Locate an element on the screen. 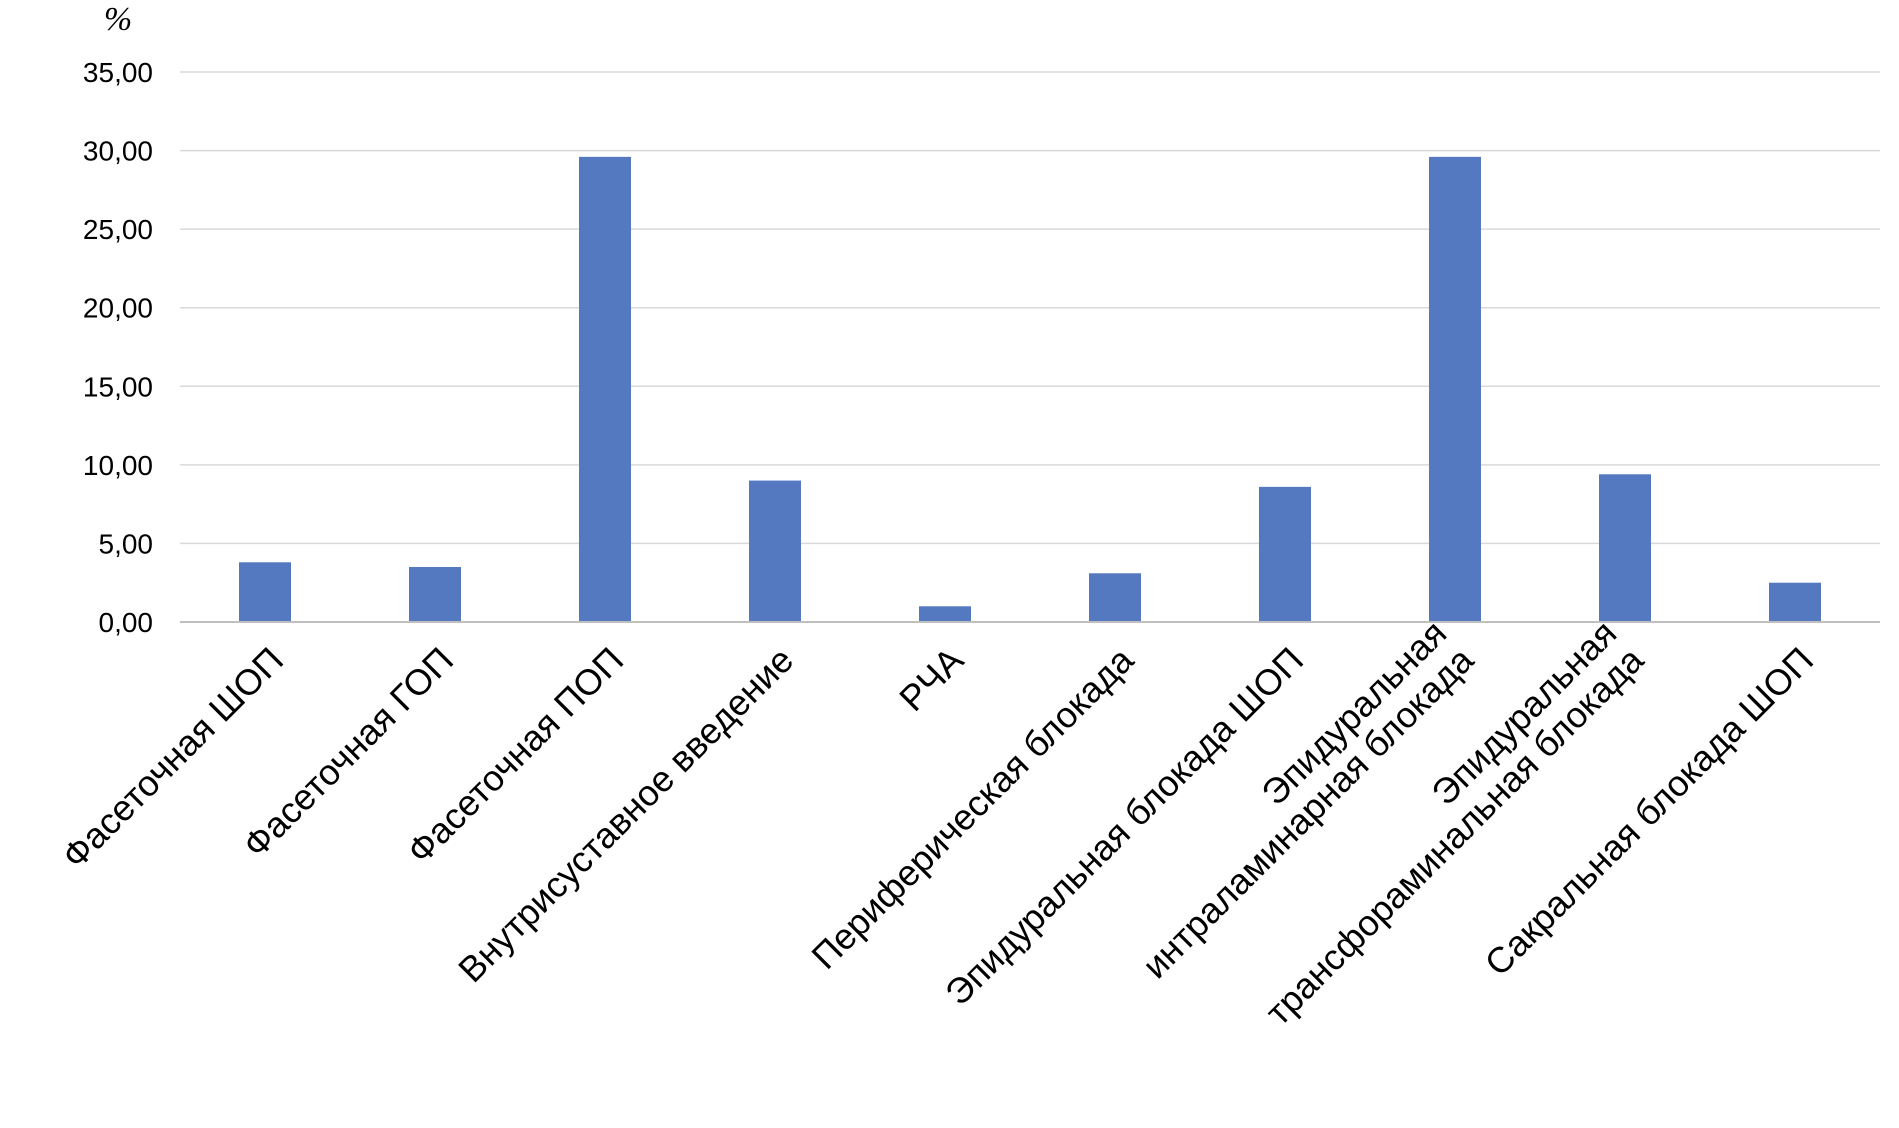  y-tick-label: 30,00 is located at coordinates (118, 151).